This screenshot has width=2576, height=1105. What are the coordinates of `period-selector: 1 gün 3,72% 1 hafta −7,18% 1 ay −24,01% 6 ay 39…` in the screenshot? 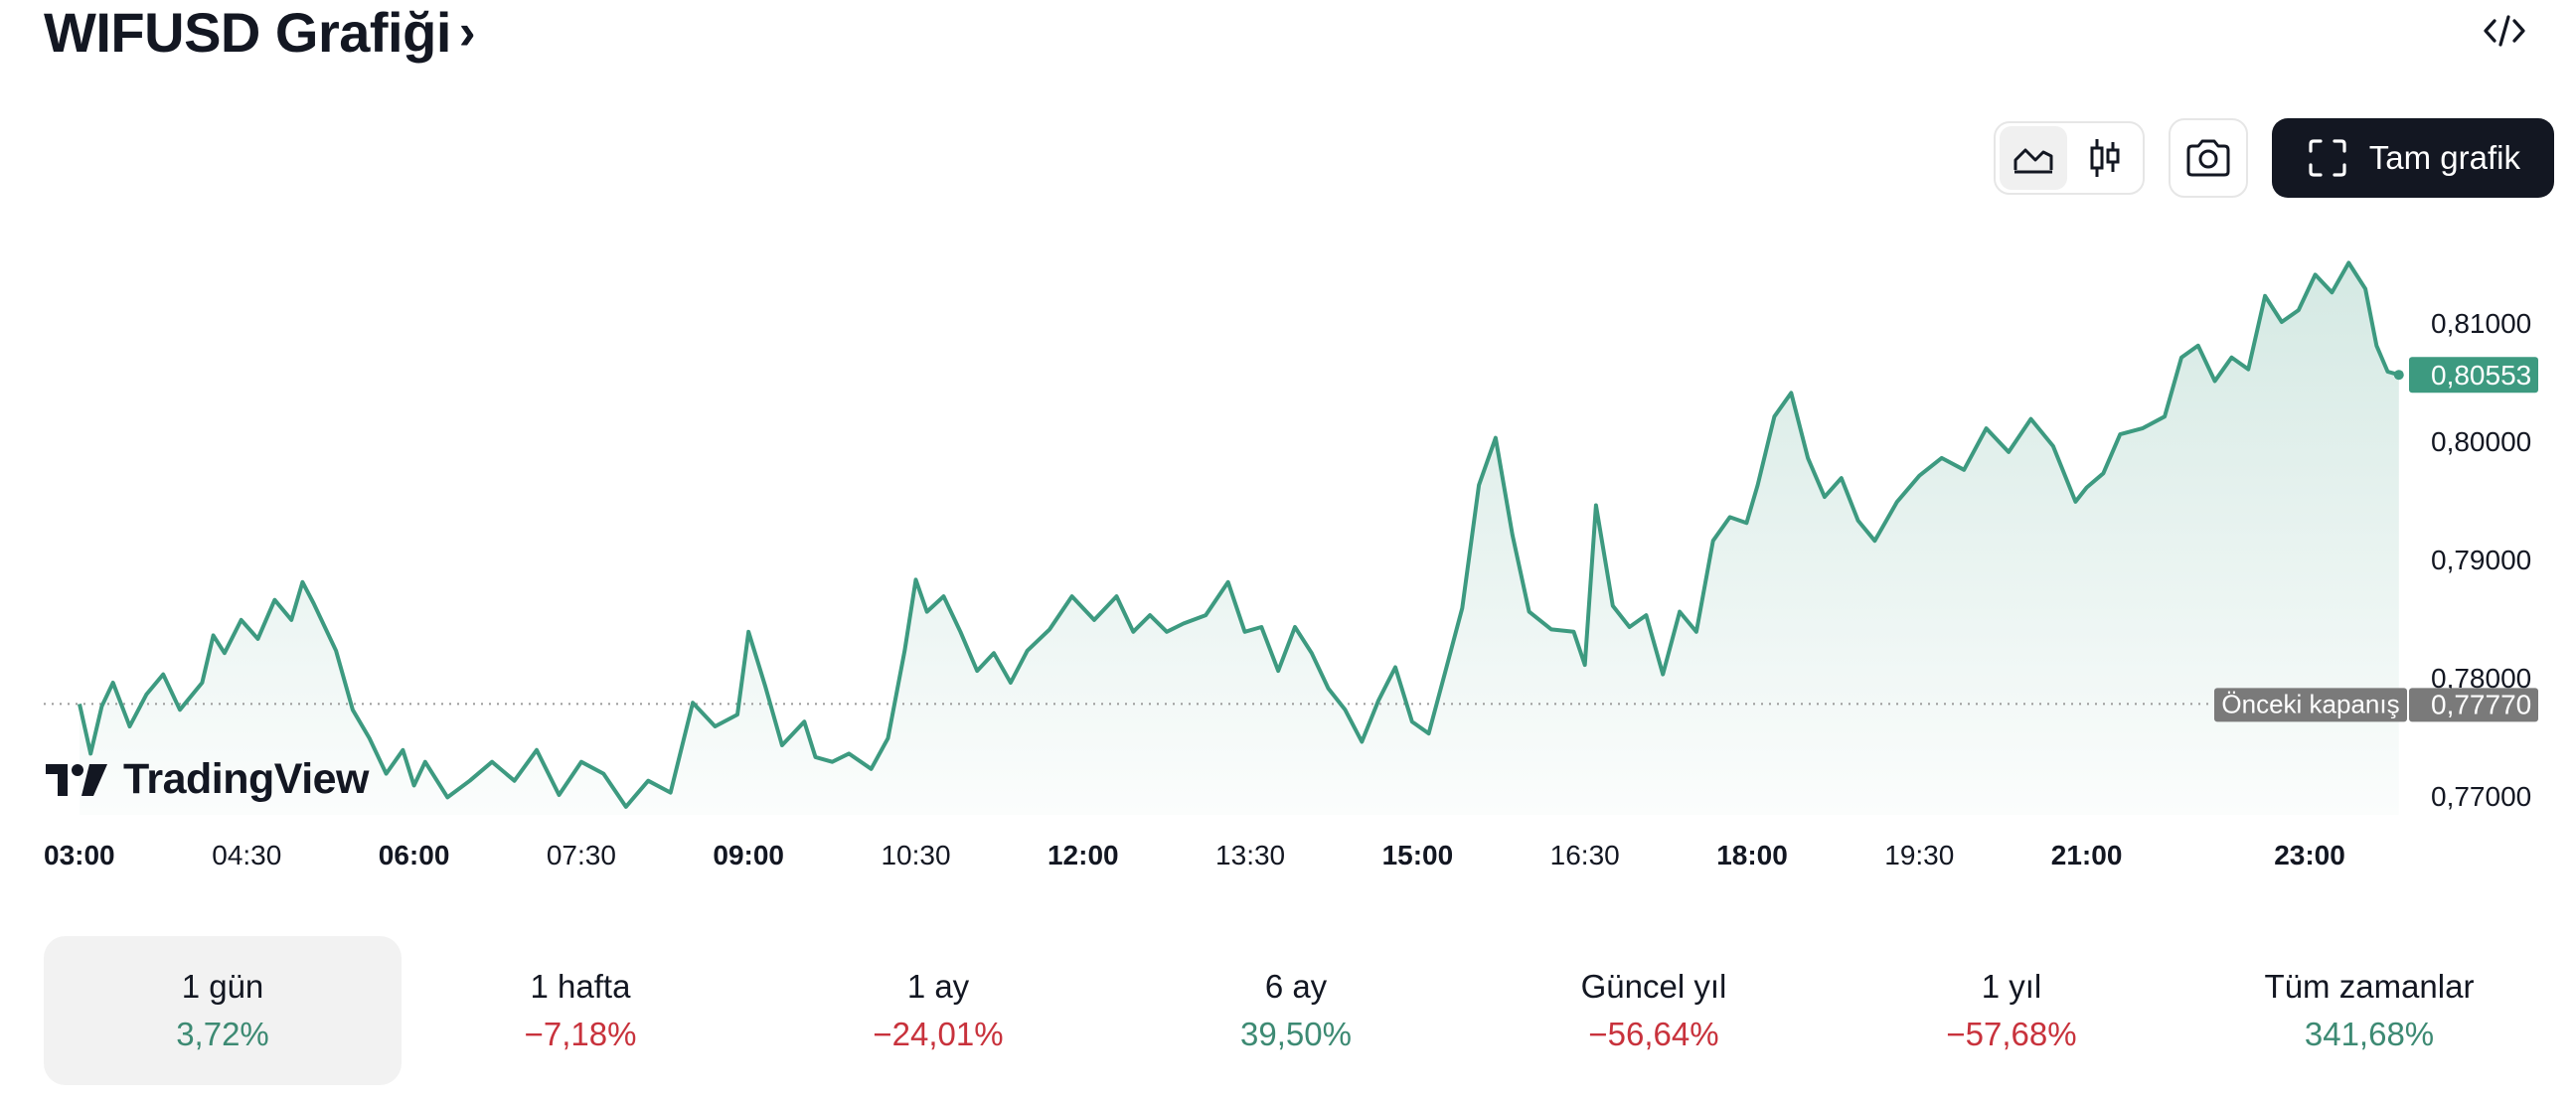 It's located at (1296, 1010).